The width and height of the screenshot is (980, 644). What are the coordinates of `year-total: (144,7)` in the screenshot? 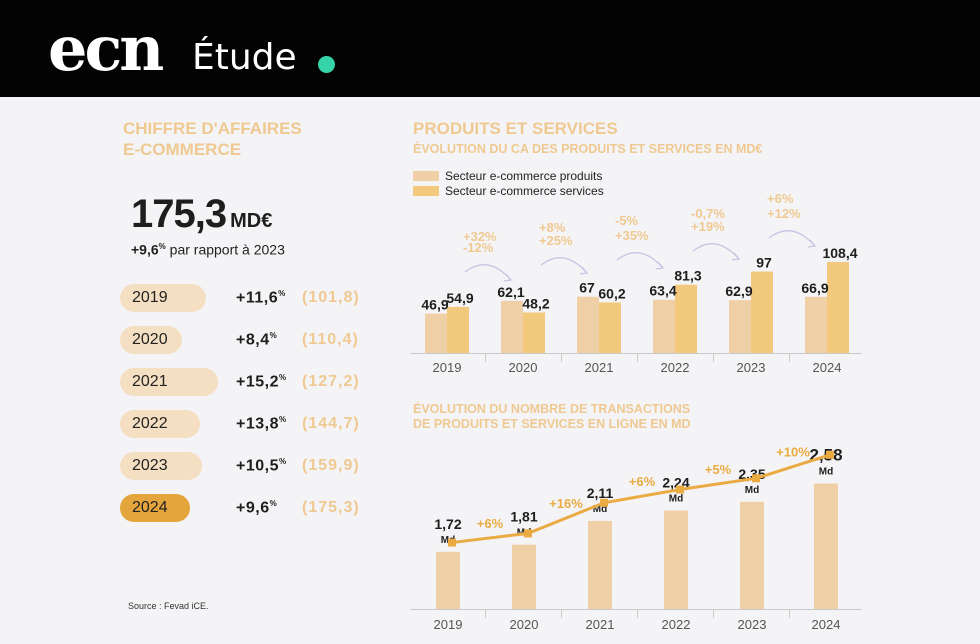 It's located at (331, 423).